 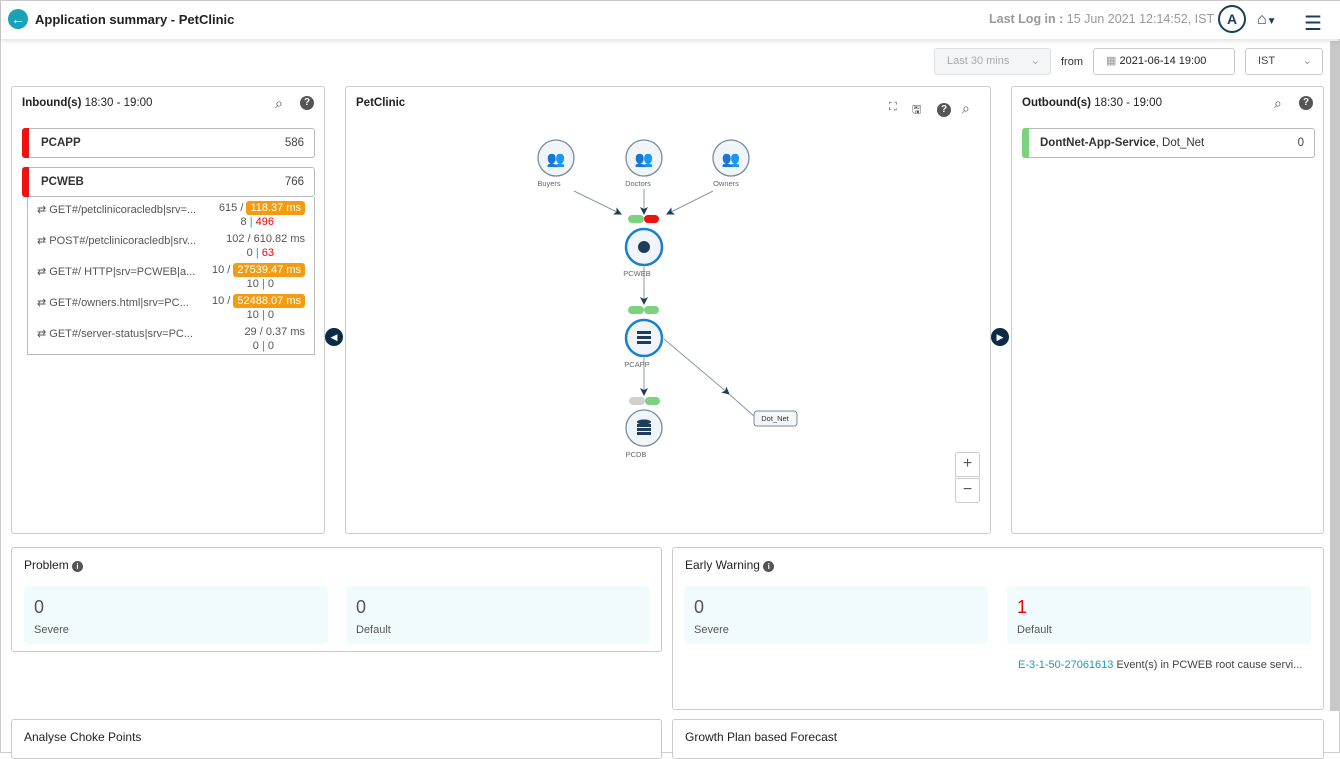 I want to click on save-icon: 🖫, so click(x=917, y=110).